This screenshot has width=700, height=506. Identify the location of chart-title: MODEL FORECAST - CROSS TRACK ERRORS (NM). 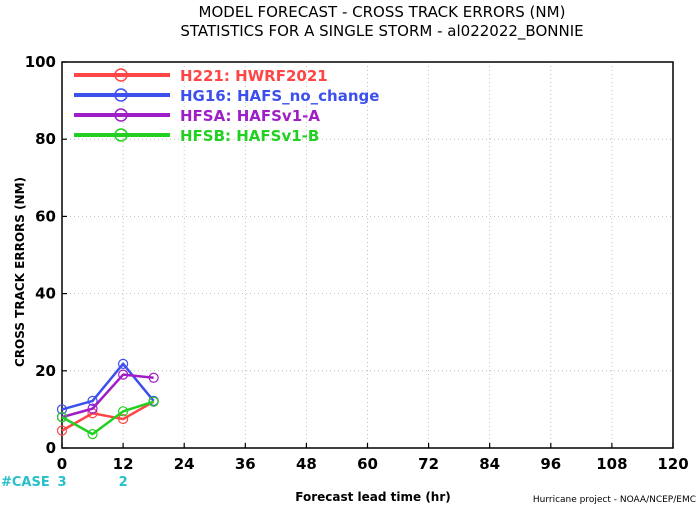
(382, 12).